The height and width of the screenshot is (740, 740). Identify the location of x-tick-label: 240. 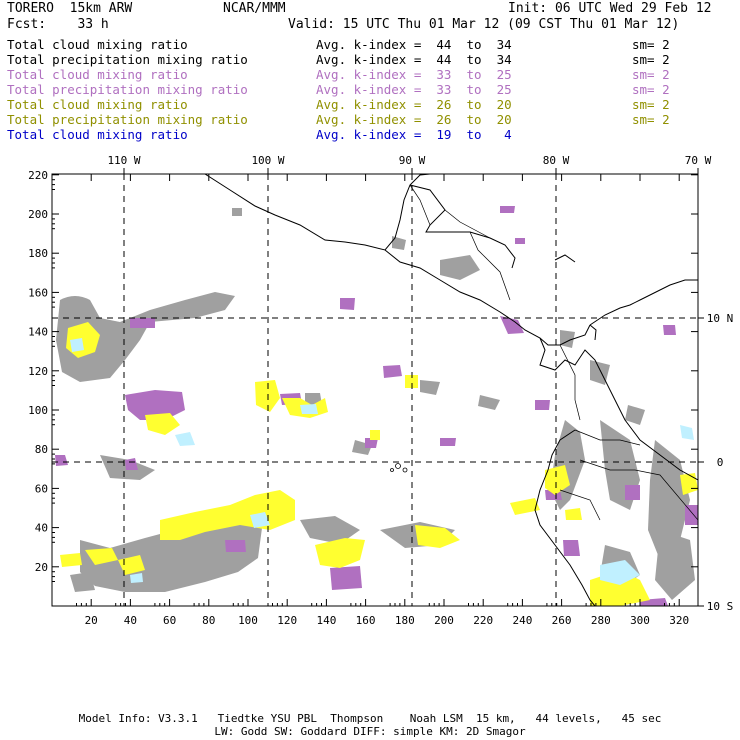
(522, 620).